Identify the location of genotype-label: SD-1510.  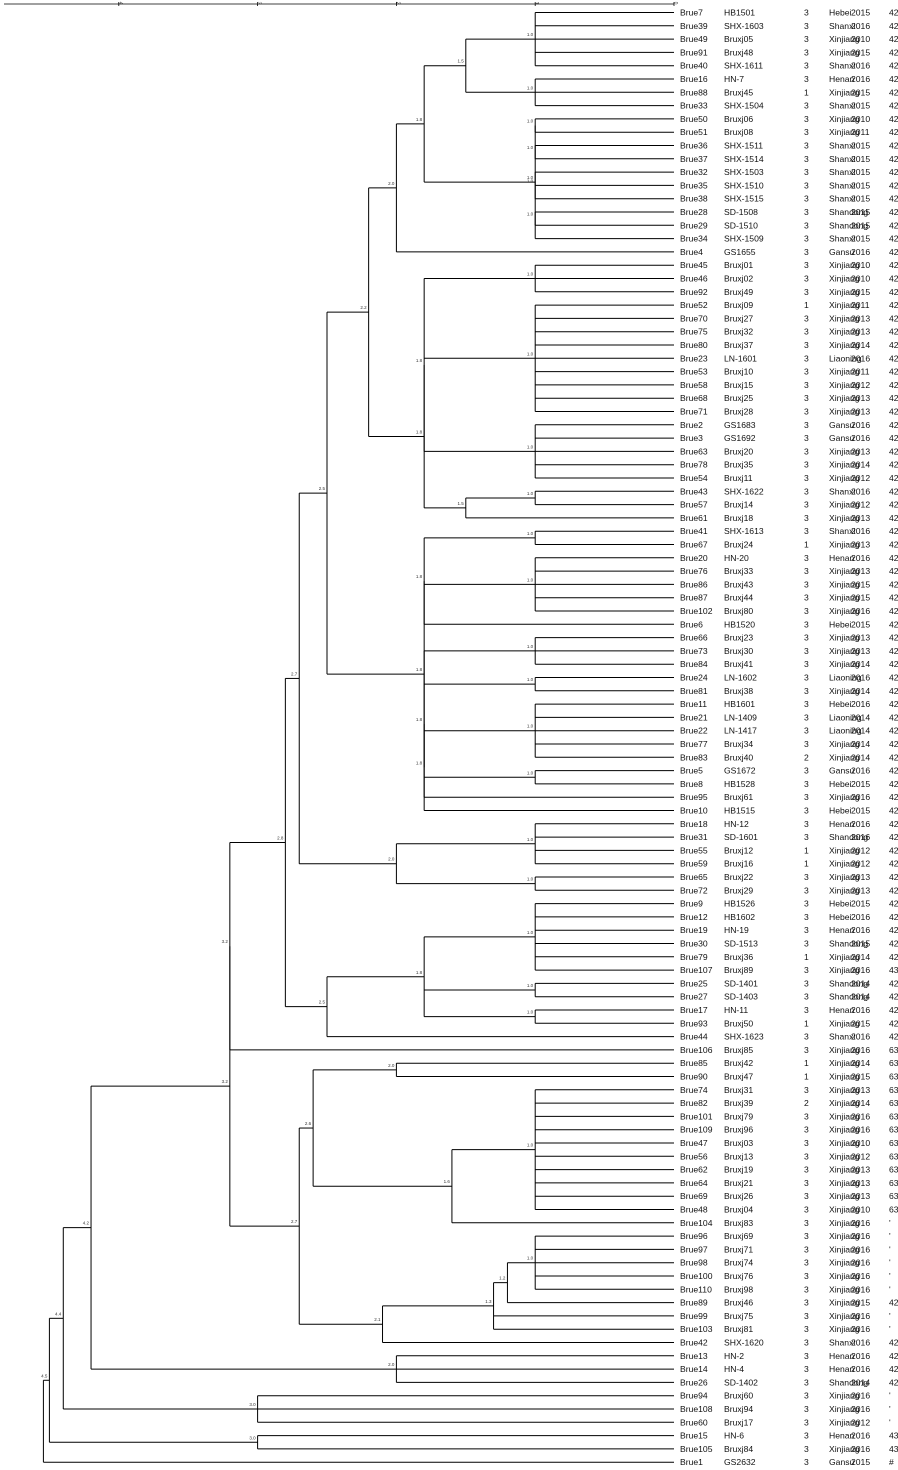
(741, 225).